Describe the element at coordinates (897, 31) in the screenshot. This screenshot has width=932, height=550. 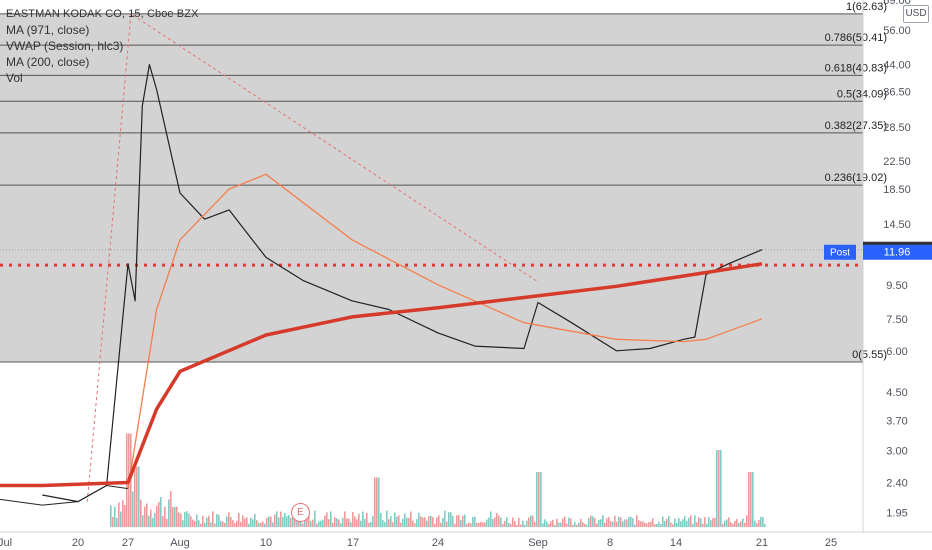
I see `y-tick-label-1: 56.00` at that location.